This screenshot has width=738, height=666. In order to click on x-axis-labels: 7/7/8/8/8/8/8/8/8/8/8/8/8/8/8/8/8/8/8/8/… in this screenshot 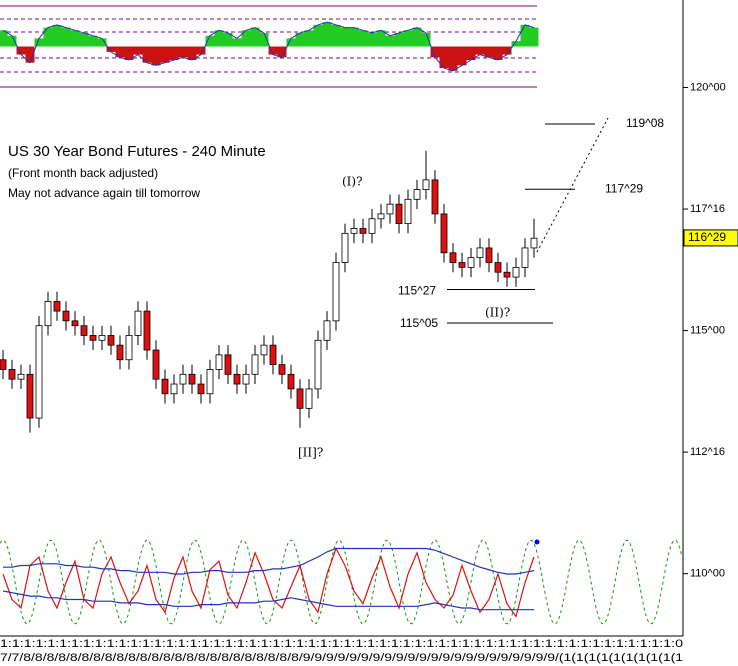, I will do `click(341, 658)`.